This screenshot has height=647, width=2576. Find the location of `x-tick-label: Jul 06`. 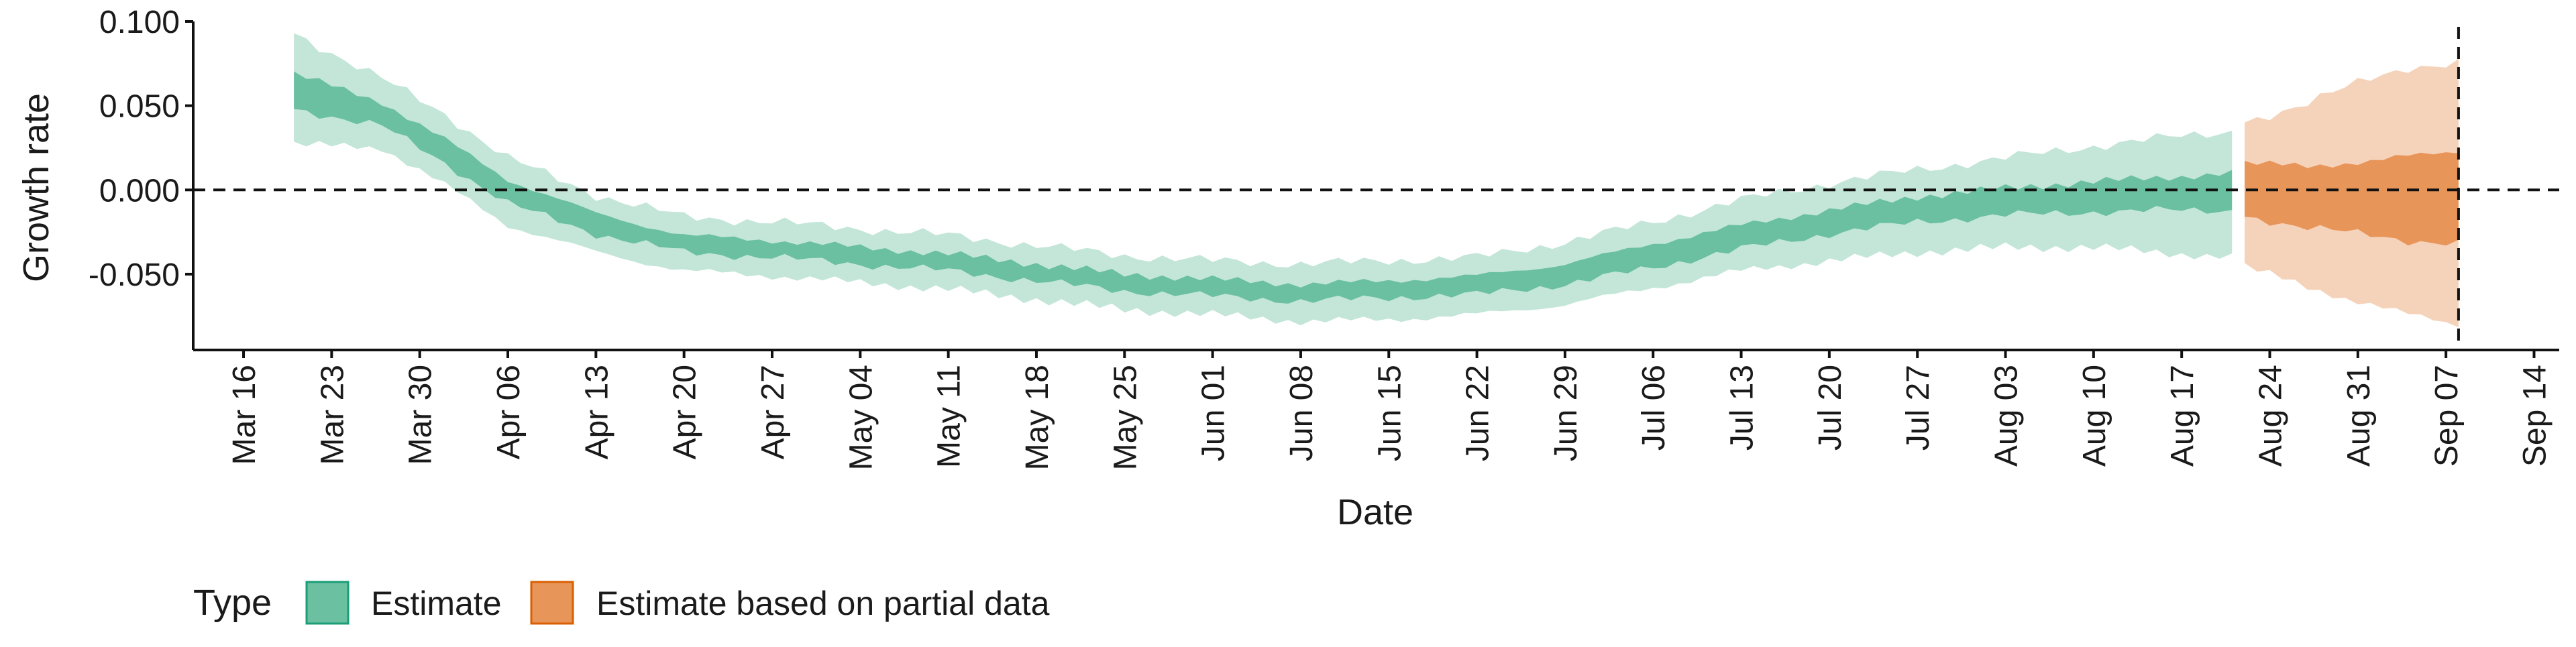

x-tick-label: Jul 06 is located at coordinates (1654, 408).